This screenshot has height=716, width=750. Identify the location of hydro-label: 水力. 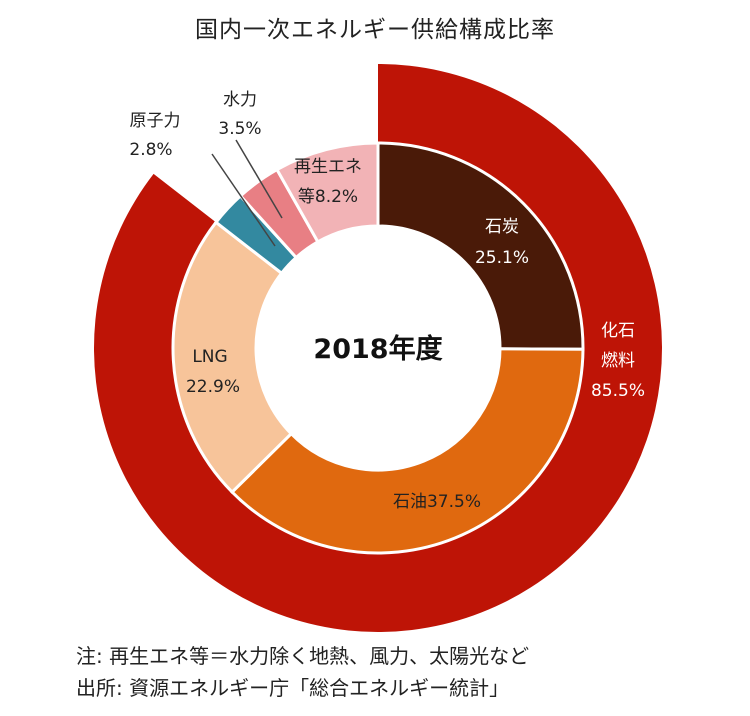
(240, 100).